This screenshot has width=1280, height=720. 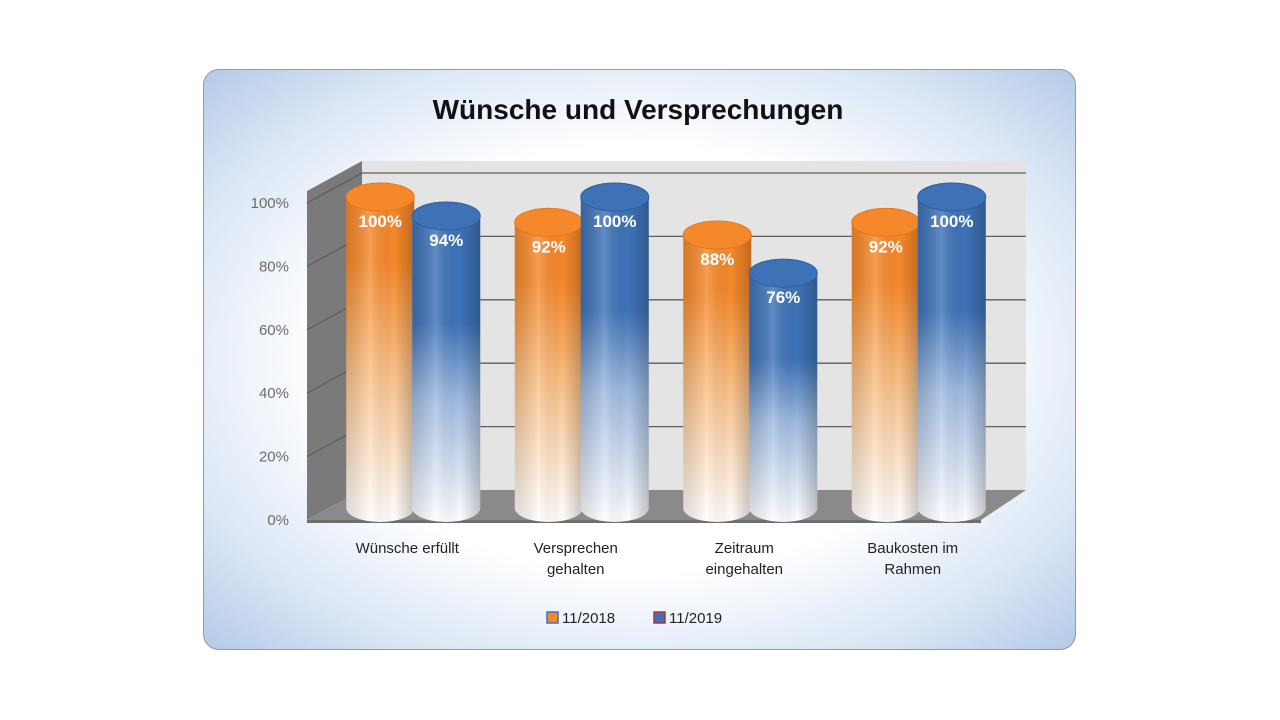 I want to click on x-category-line: Wünsche erfüllt, so click(x=408, y=548).